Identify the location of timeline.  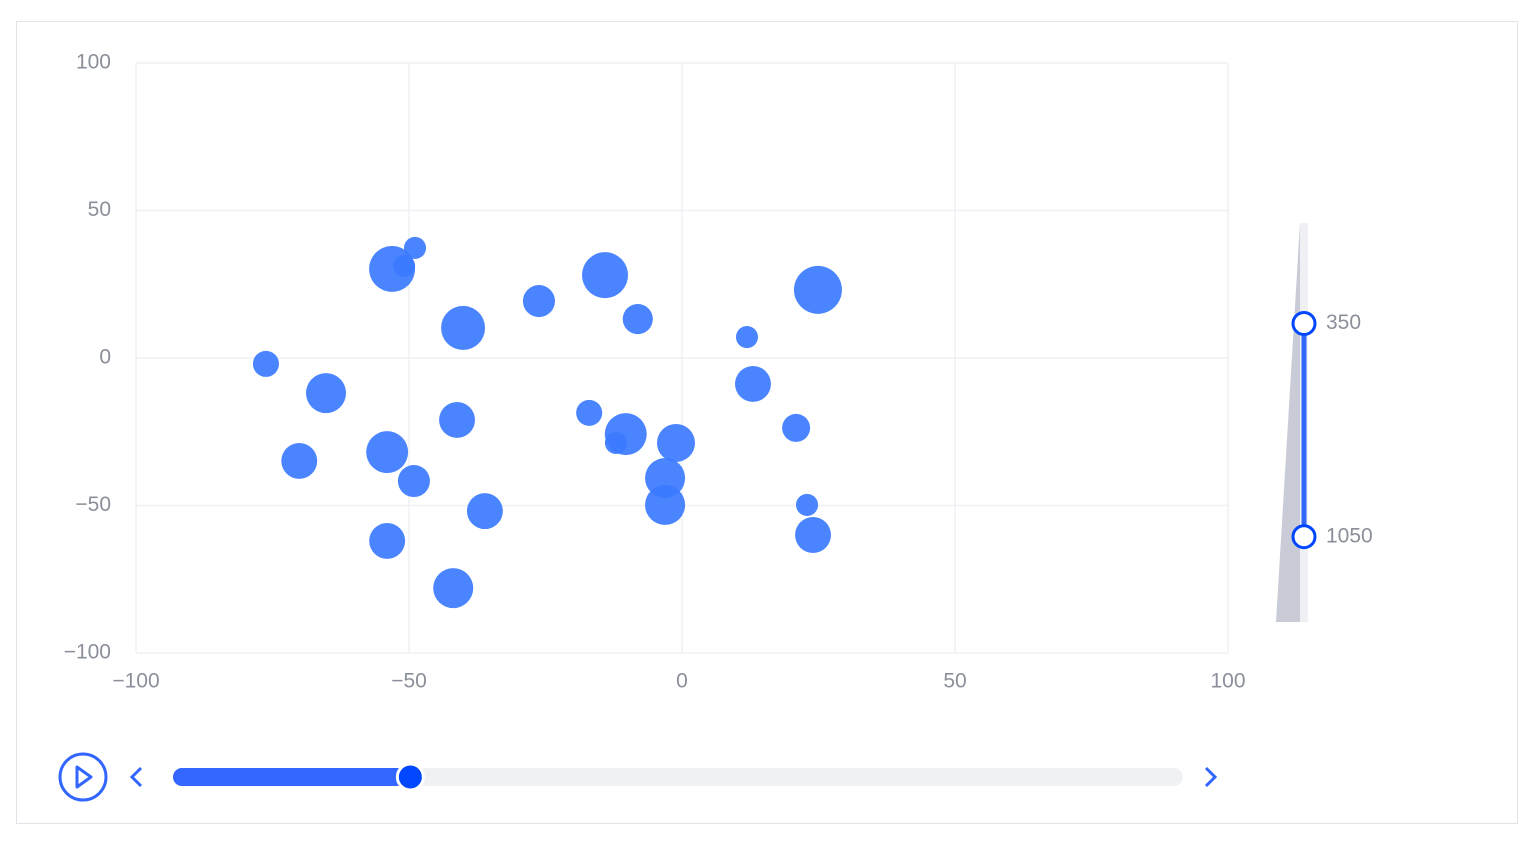
(638, 777).